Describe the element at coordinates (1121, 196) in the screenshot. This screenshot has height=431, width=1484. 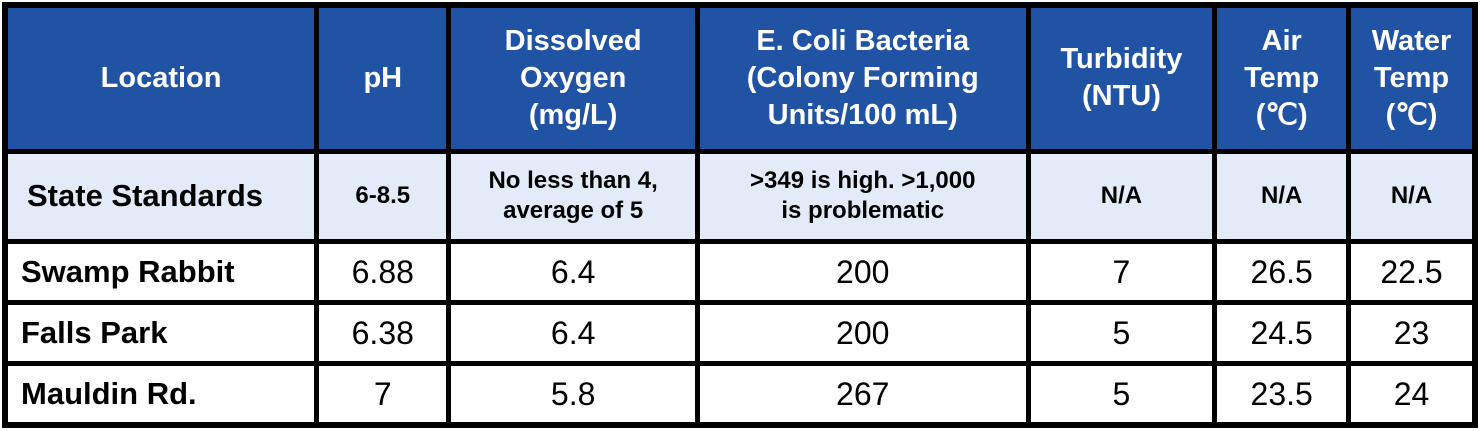
I see `standards-cell-turbidity: N/A` at that location.